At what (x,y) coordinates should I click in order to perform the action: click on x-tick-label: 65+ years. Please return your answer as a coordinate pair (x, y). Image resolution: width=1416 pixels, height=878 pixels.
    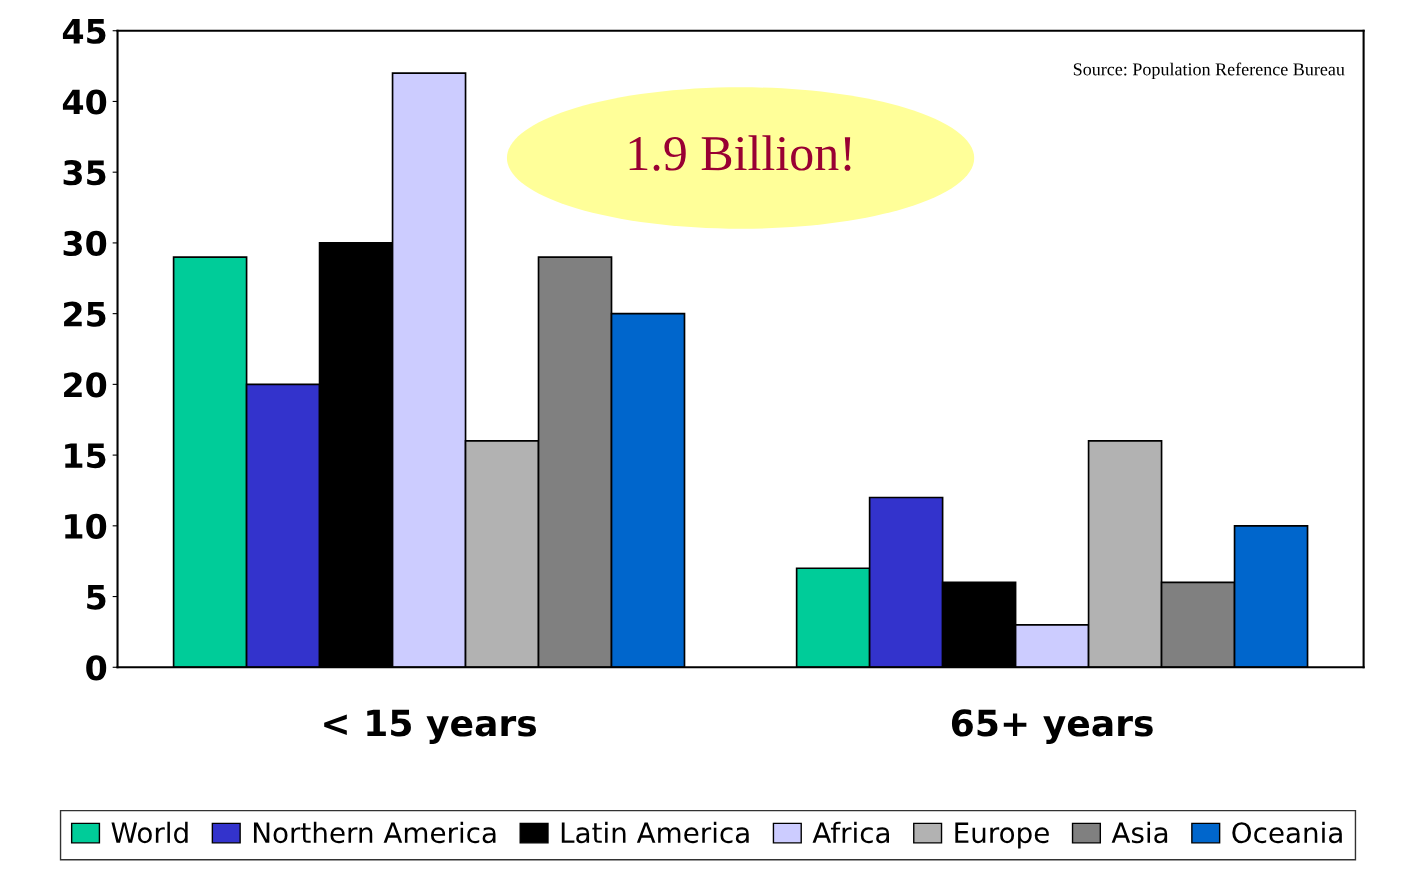
    Looking at the image, I should click on (1052, 726).